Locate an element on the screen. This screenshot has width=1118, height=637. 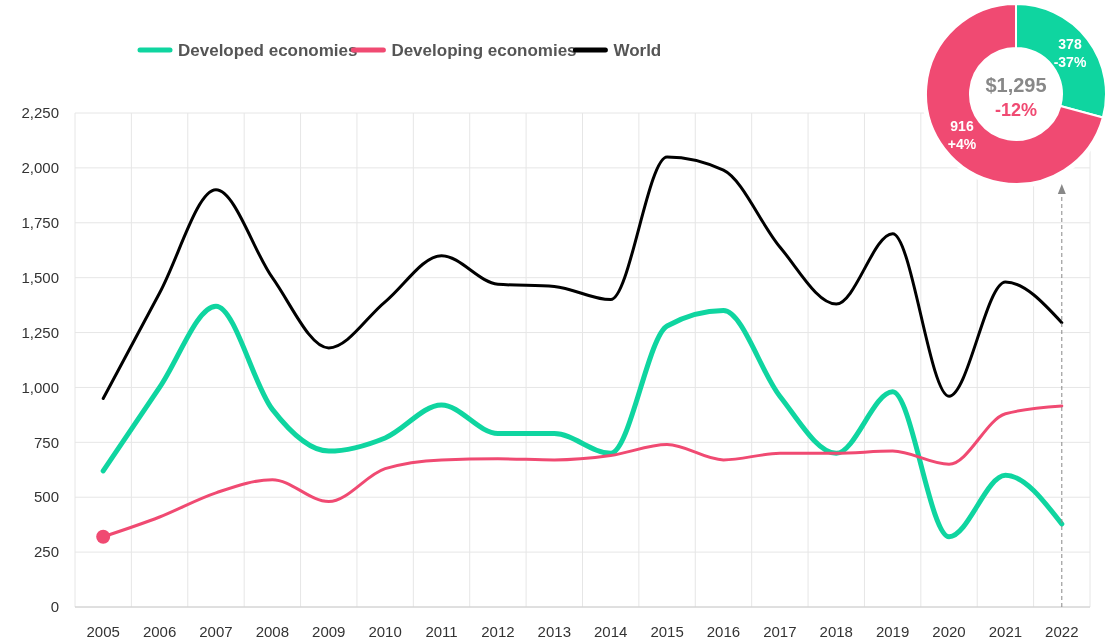
data-label: 916 +4% is located at coordinates (962, 135).